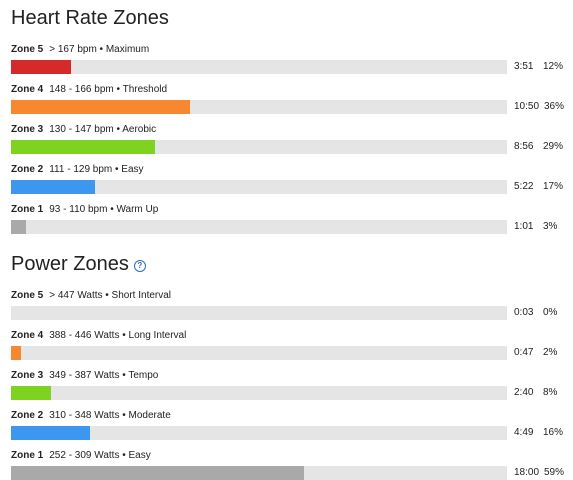 Image resolution: width=573 pixels, height=480 pixels. I want to click on zone-percent: 29%, so click(553, 146).